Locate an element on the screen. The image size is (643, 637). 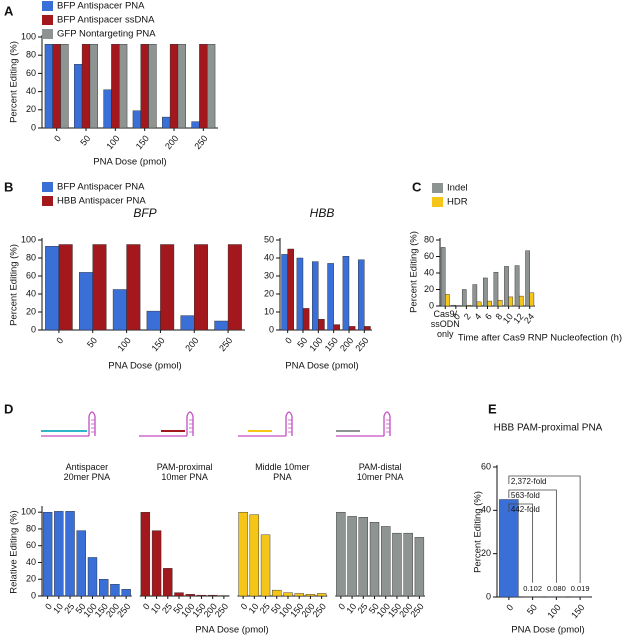
group-label: PAM-proximal 10mer PNA is located at coordinates (184, 472).